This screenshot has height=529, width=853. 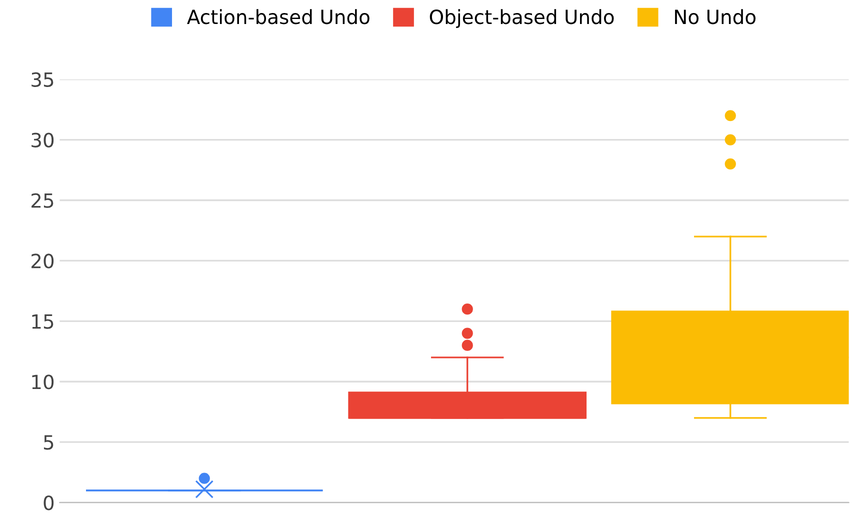 What do you see at coordinates (43, 261) in the screenshot?
I see `y-tick-label: 20` at bounding box center [43, 261].